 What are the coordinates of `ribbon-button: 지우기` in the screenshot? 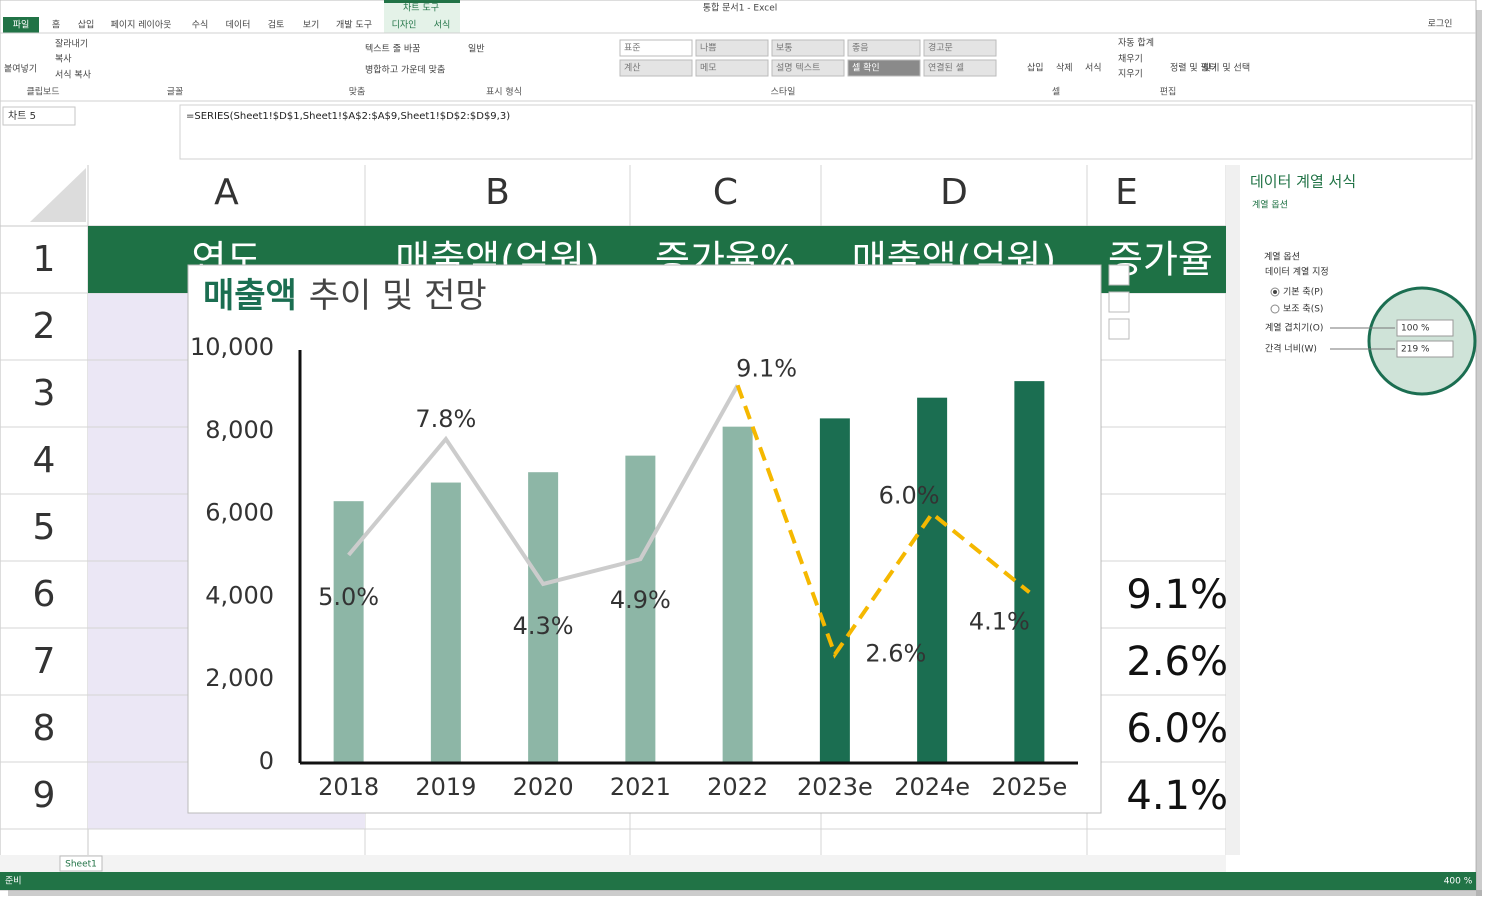 It's located at (1130, 74).